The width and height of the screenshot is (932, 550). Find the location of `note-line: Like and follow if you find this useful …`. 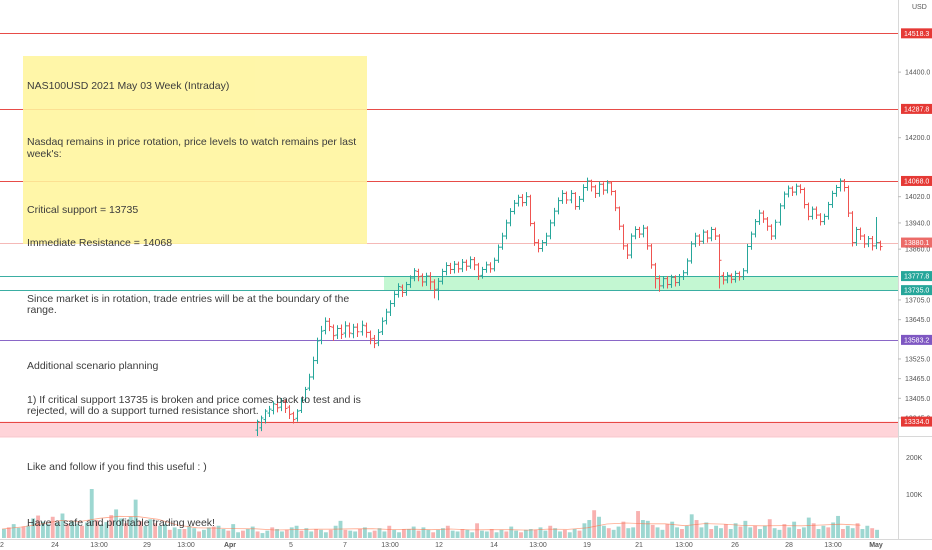

note-line: Like and follow if you find this useful … is located at coordinates (117, 467).